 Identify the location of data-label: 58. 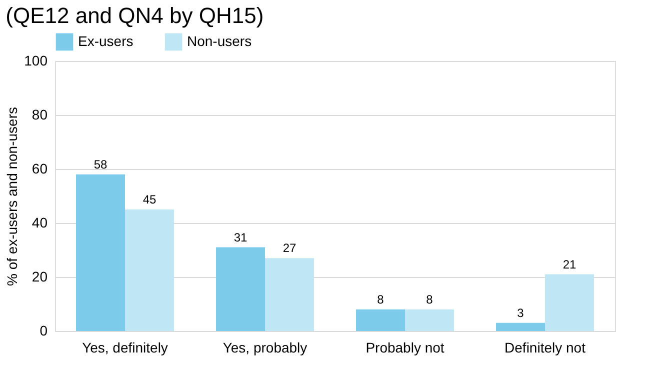
(101, 164).